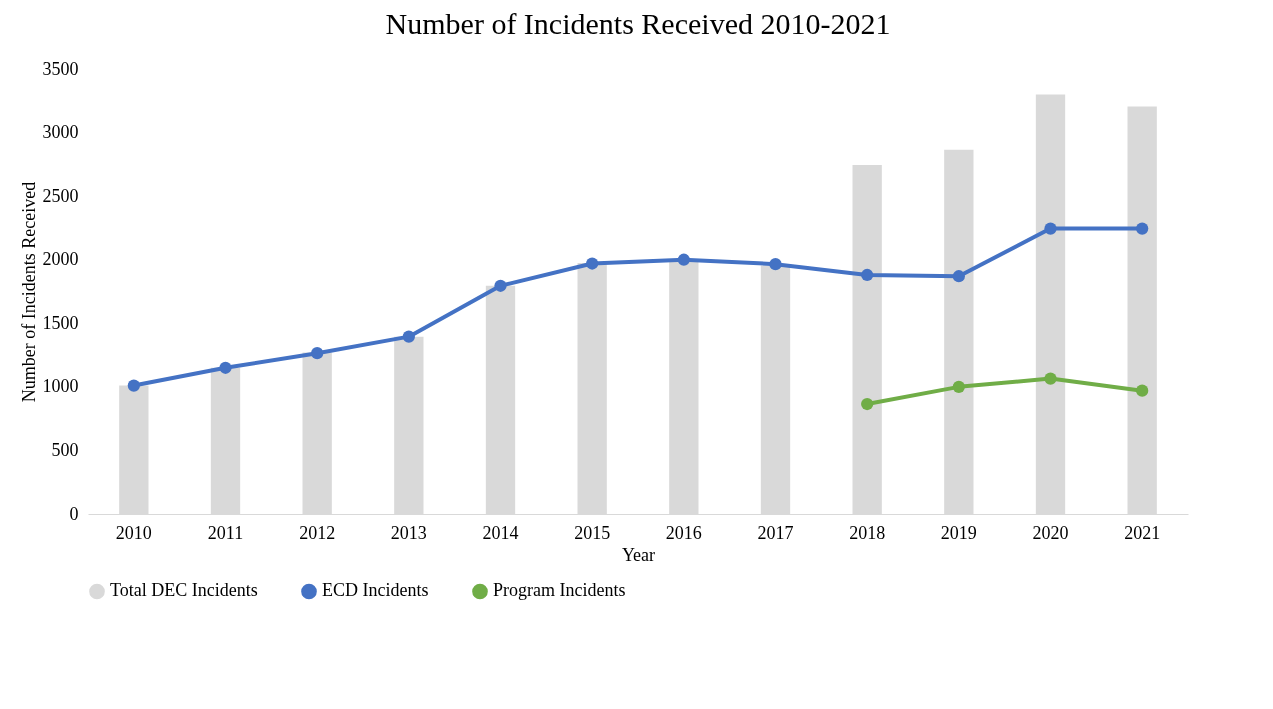 The width and height of the screenshot is (1273, 709). I want to click on x-tick-label: 2017, so click(775, 532).